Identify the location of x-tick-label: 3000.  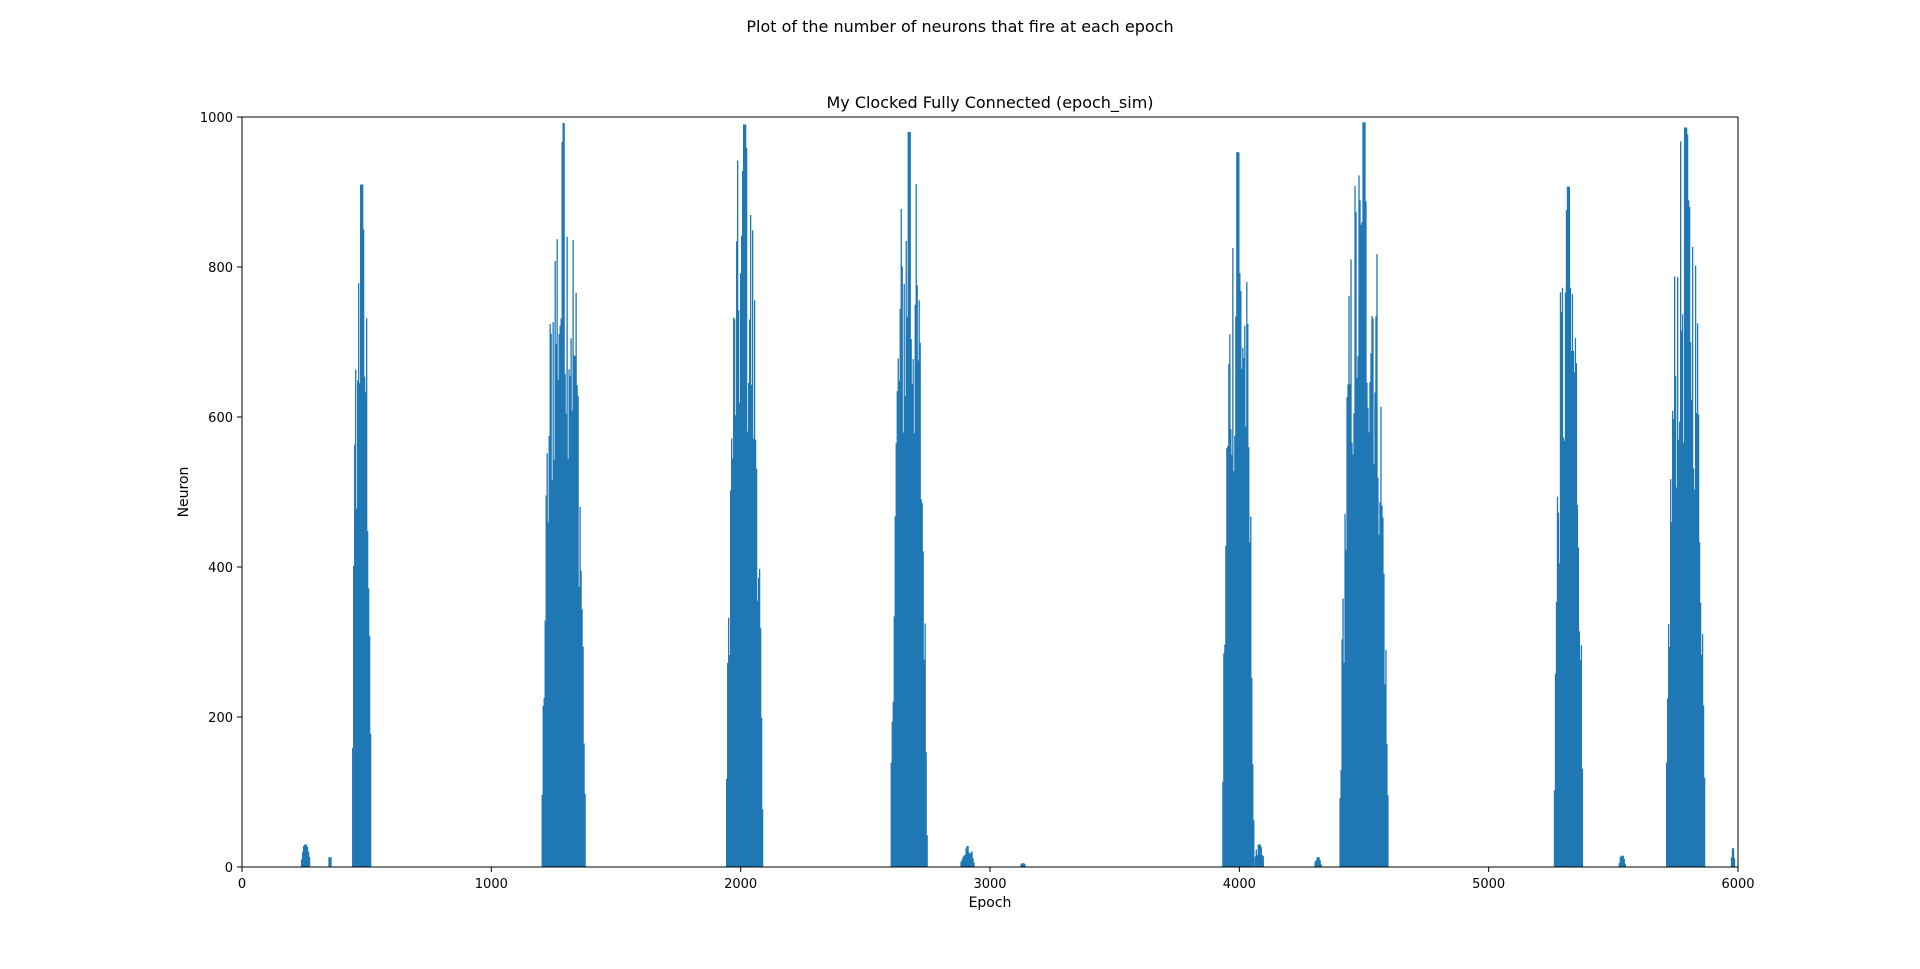
(989, 884).